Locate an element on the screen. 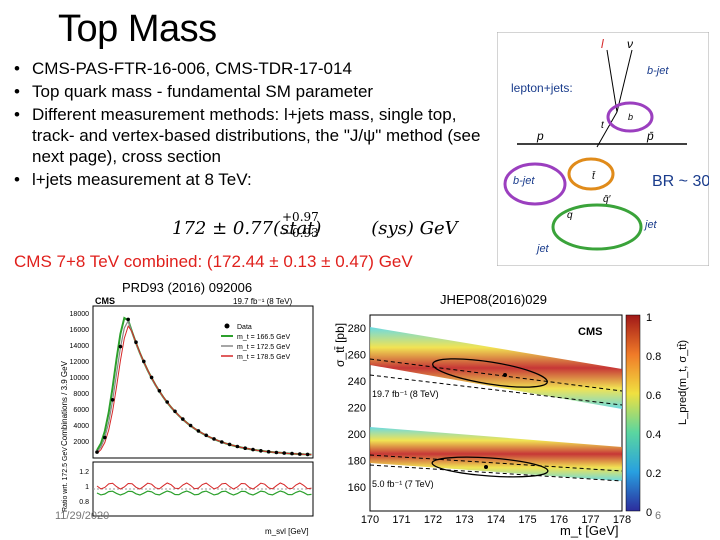 The image size is (720, 540). top-line is located at coordinates (607, 129).